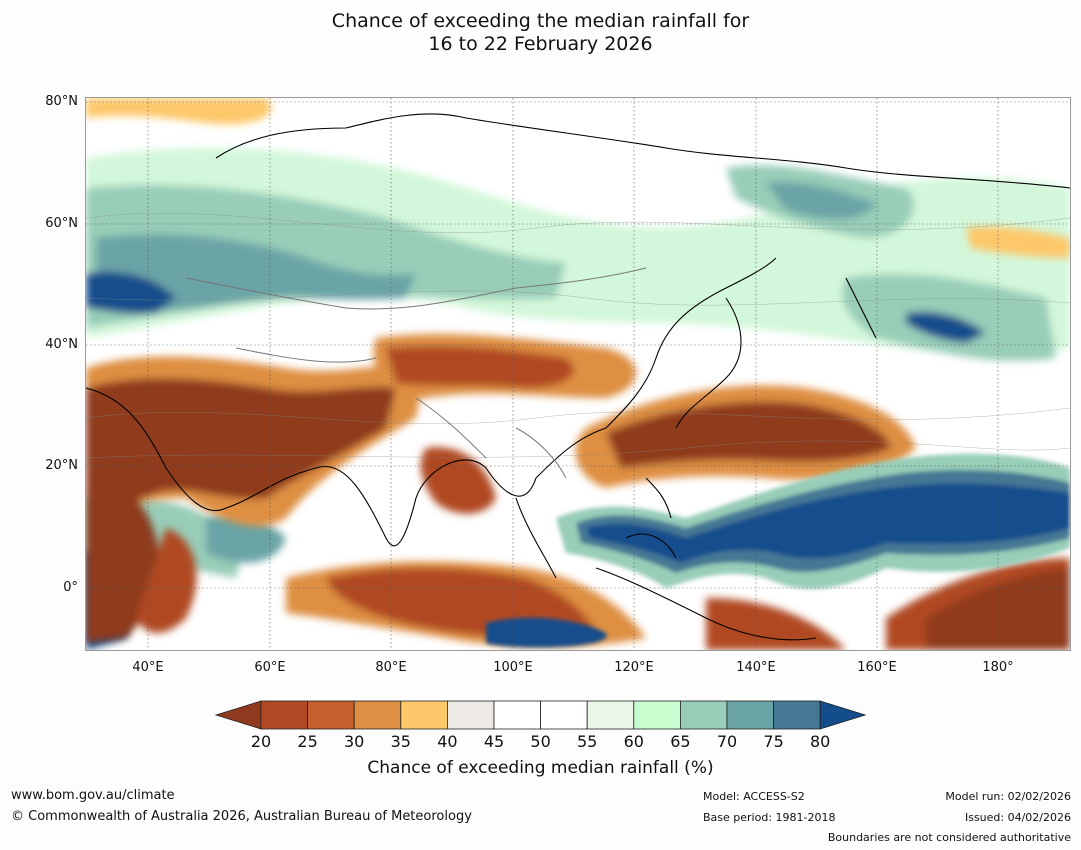 The image size is (1081, 850). Describe the element at coordinates (238, 715) in the screenshot. I see `colorbar-extend-low` at that location.